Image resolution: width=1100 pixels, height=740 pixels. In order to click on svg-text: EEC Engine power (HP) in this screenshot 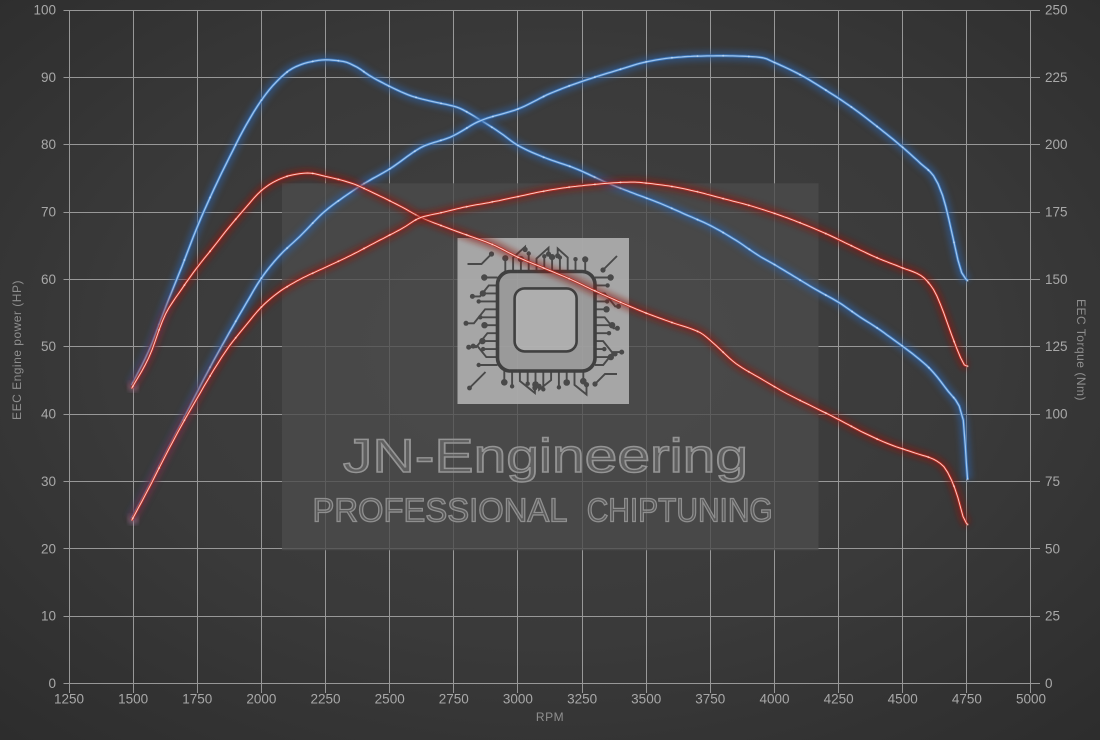, I will do `click(17, 350)`.